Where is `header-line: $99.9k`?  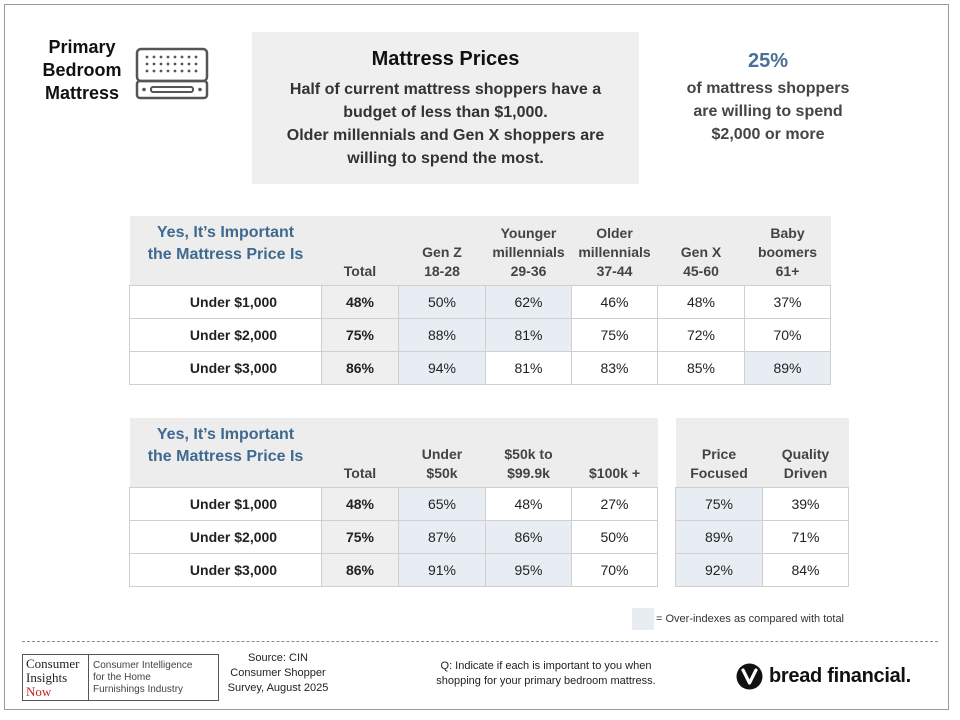 header-line: $99.9k is located at coordinates (528, 472).